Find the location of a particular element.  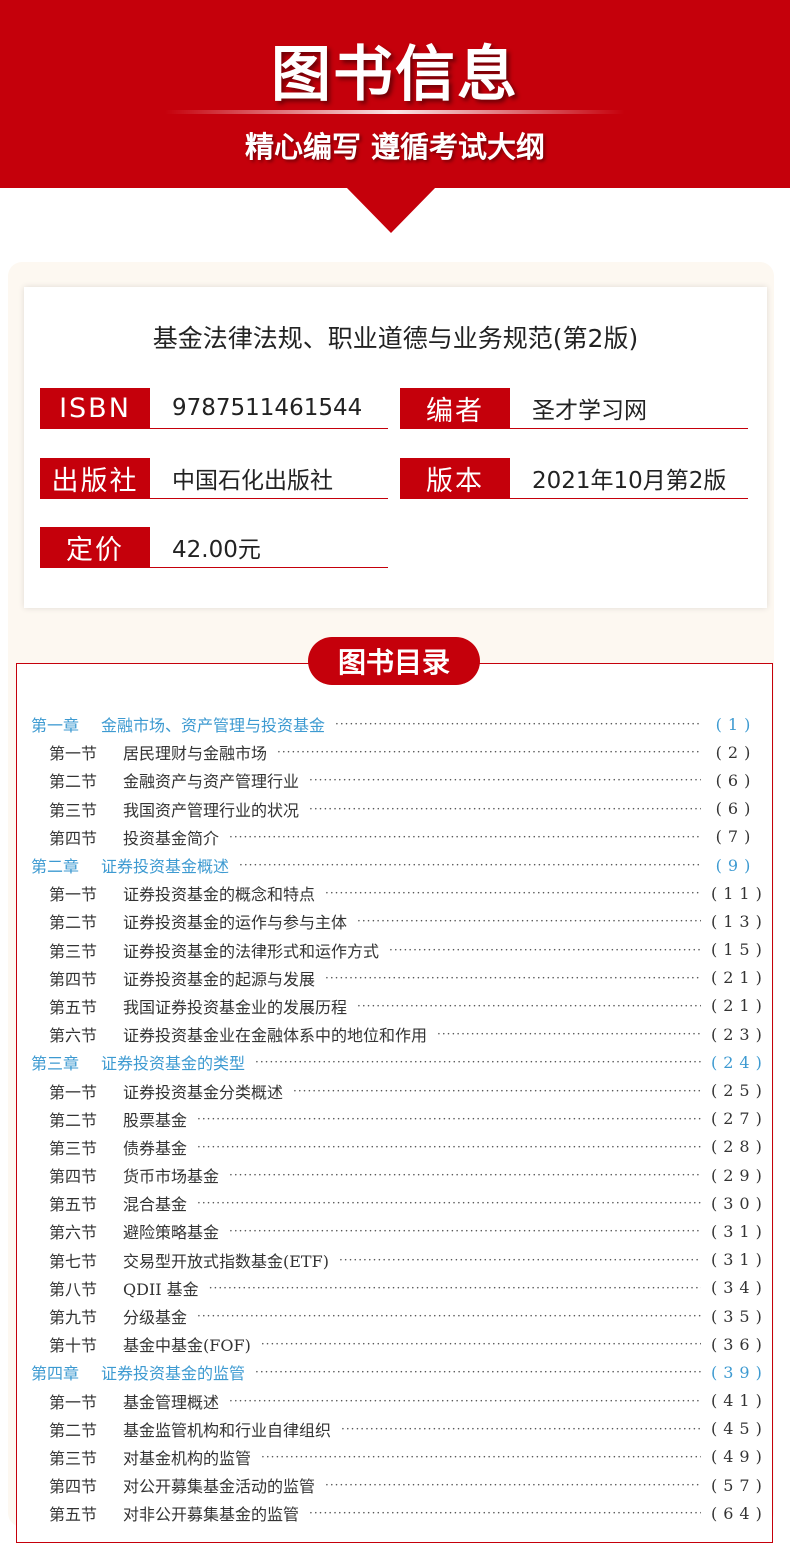

toc-page: (29) is located at coordinates (739, 1175).